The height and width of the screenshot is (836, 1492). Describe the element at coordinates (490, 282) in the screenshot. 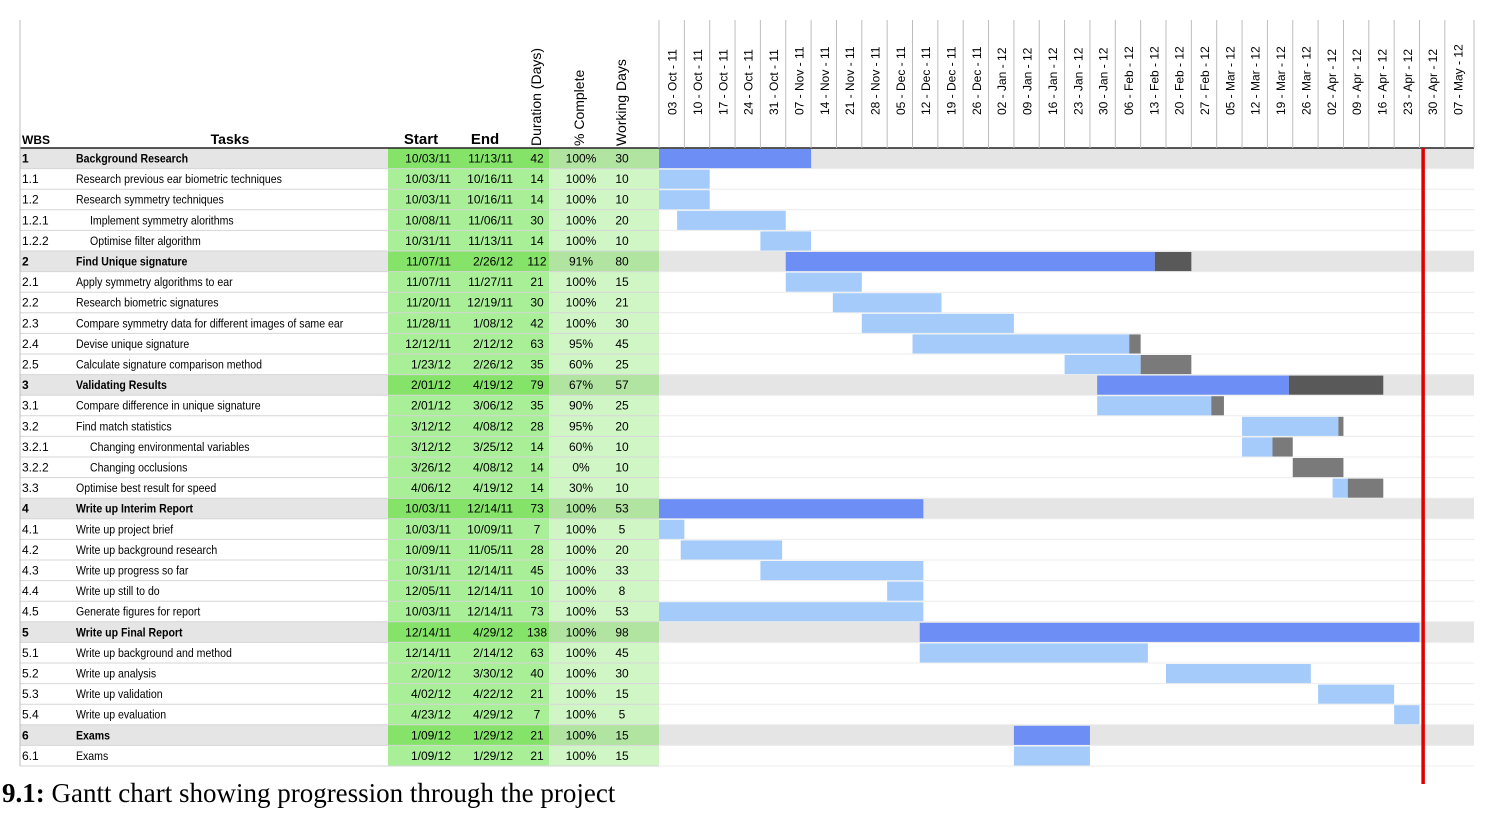

I see `task-end: 11/27/11` at that location.